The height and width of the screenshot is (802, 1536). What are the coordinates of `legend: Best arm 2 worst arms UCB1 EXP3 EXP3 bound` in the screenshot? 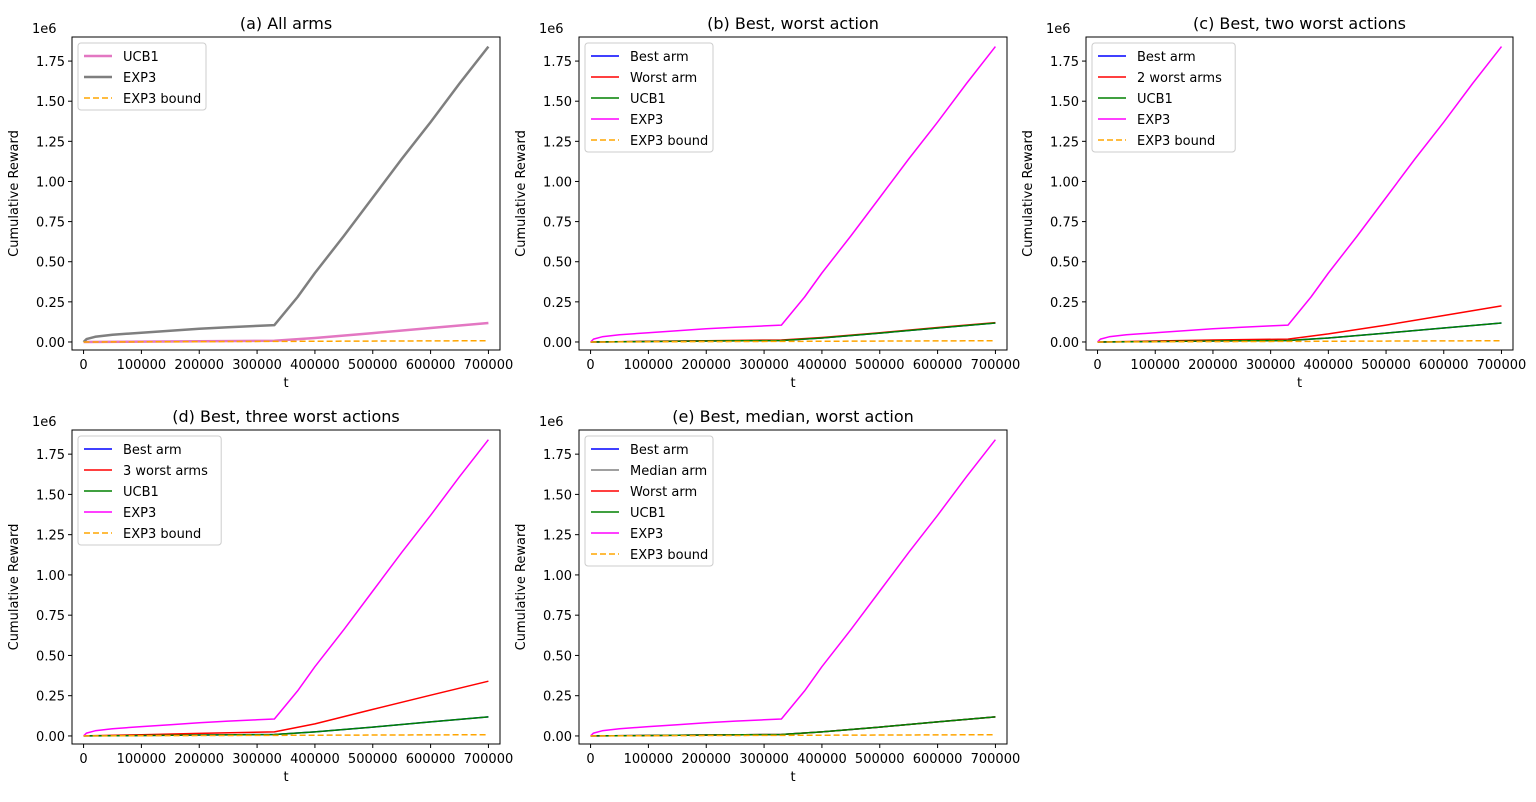 It's located at (1163, 97).